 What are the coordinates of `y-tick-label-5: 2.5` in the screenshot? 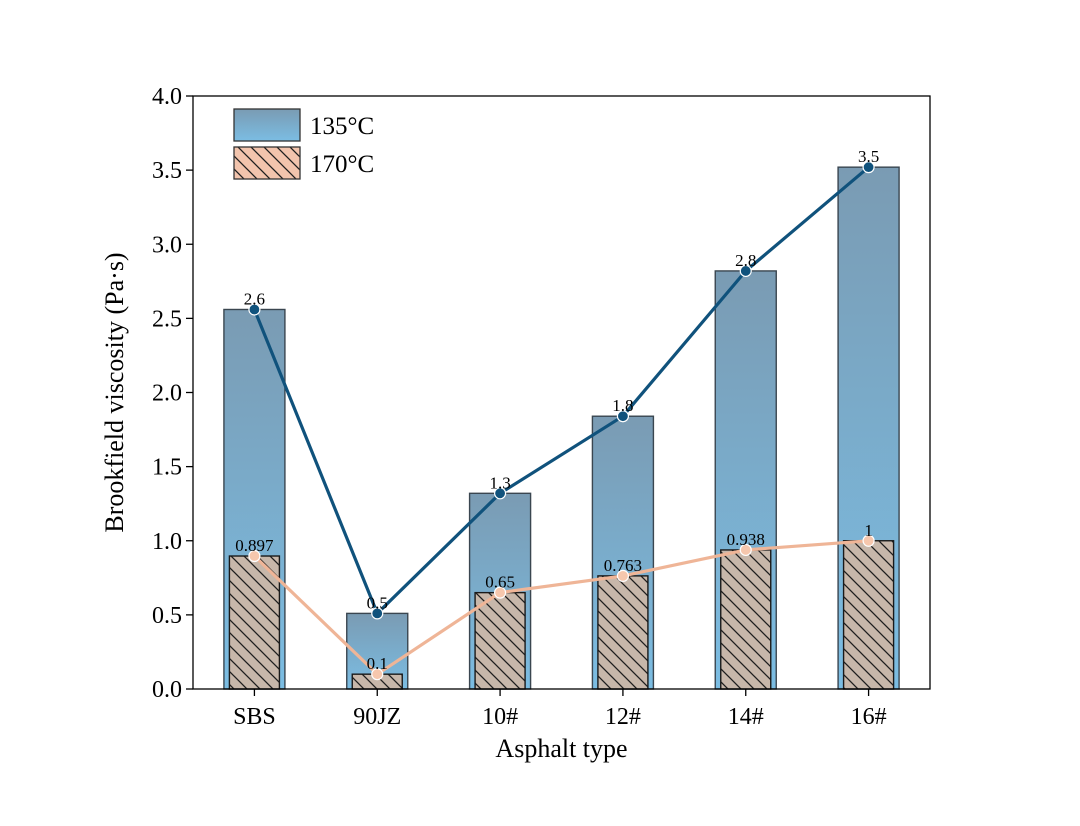 It's located at (167, 319).